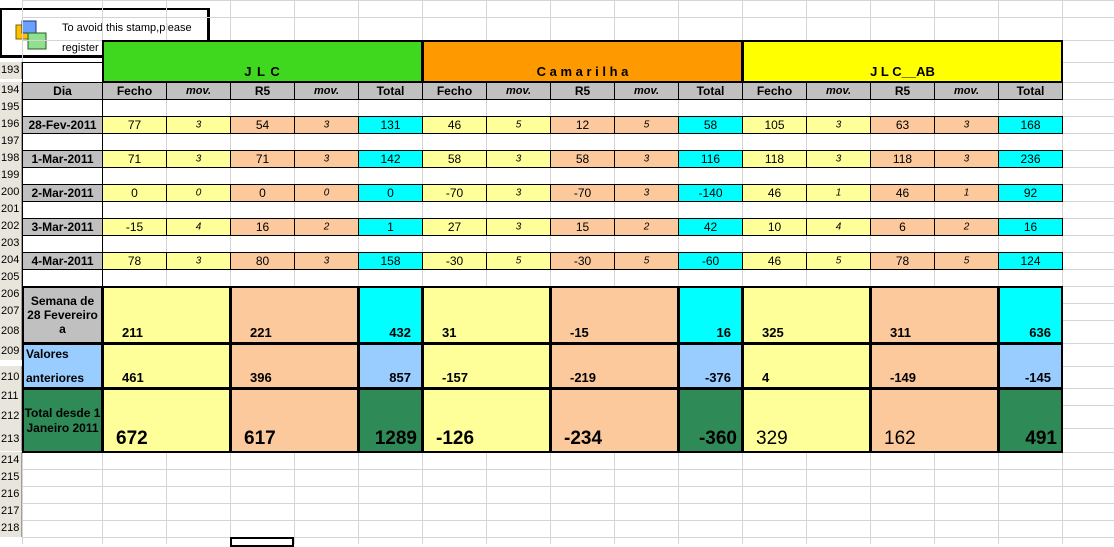 This screenshot has width=1114, height=547. What do you see at coordinates (902, 61) in the screenshot?
I see `group-header-jlcab: J L C__AB` at bounding box center [902, 61].